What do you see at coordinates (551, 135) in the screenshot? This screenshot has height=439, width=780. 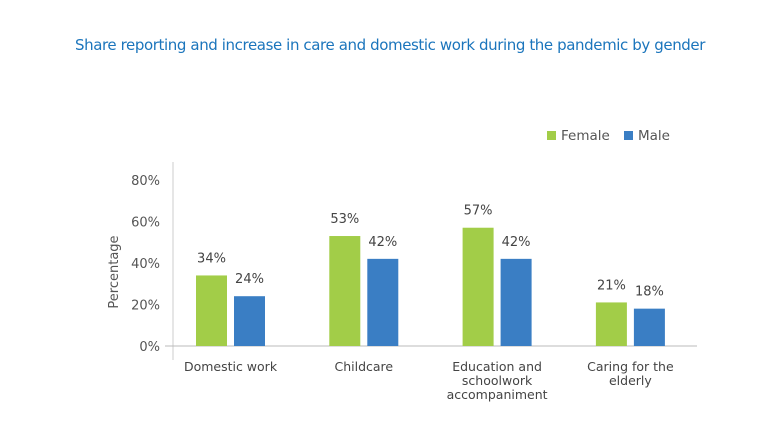 I see `legend-swatch-female` at bounding box center [551, 135].